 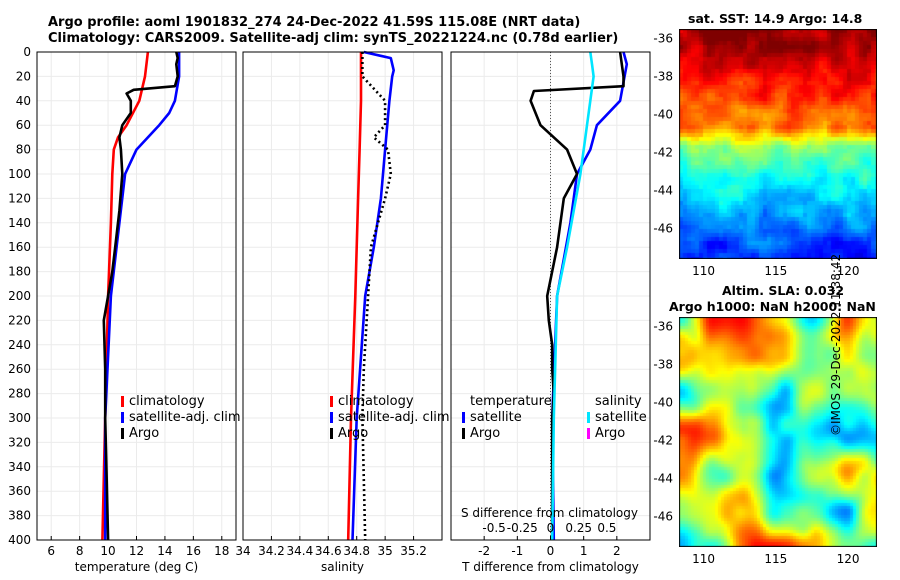 What do you see at coordinates (19, 467) in the screenshot?
I see `y-tick-label: 340` at bounding box center [19, 467].